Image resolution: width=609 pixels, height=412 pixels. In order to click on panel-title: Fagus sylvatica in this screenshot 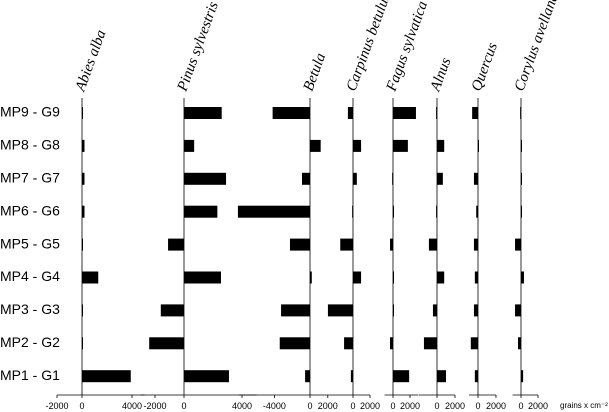, I will do `click(407, 47)`.